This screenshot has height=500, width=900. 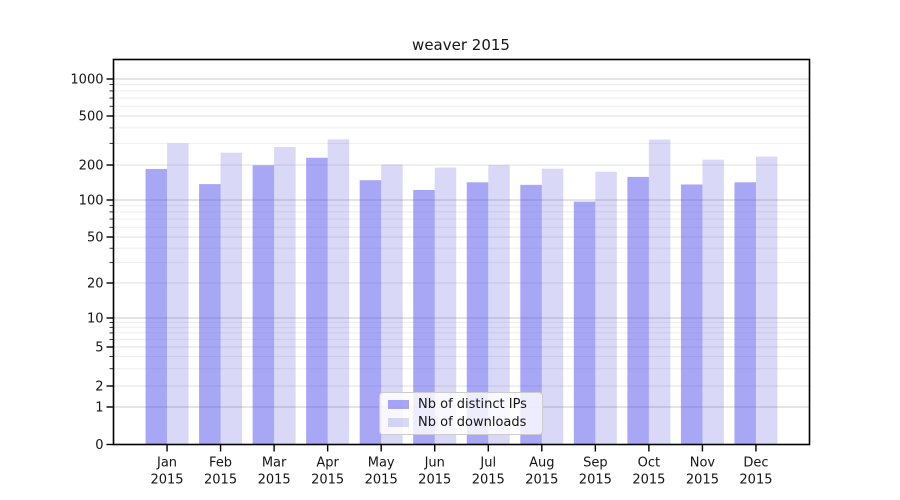 I want to click on bar-distinct-ips-nov, so click(x=691, y=314).